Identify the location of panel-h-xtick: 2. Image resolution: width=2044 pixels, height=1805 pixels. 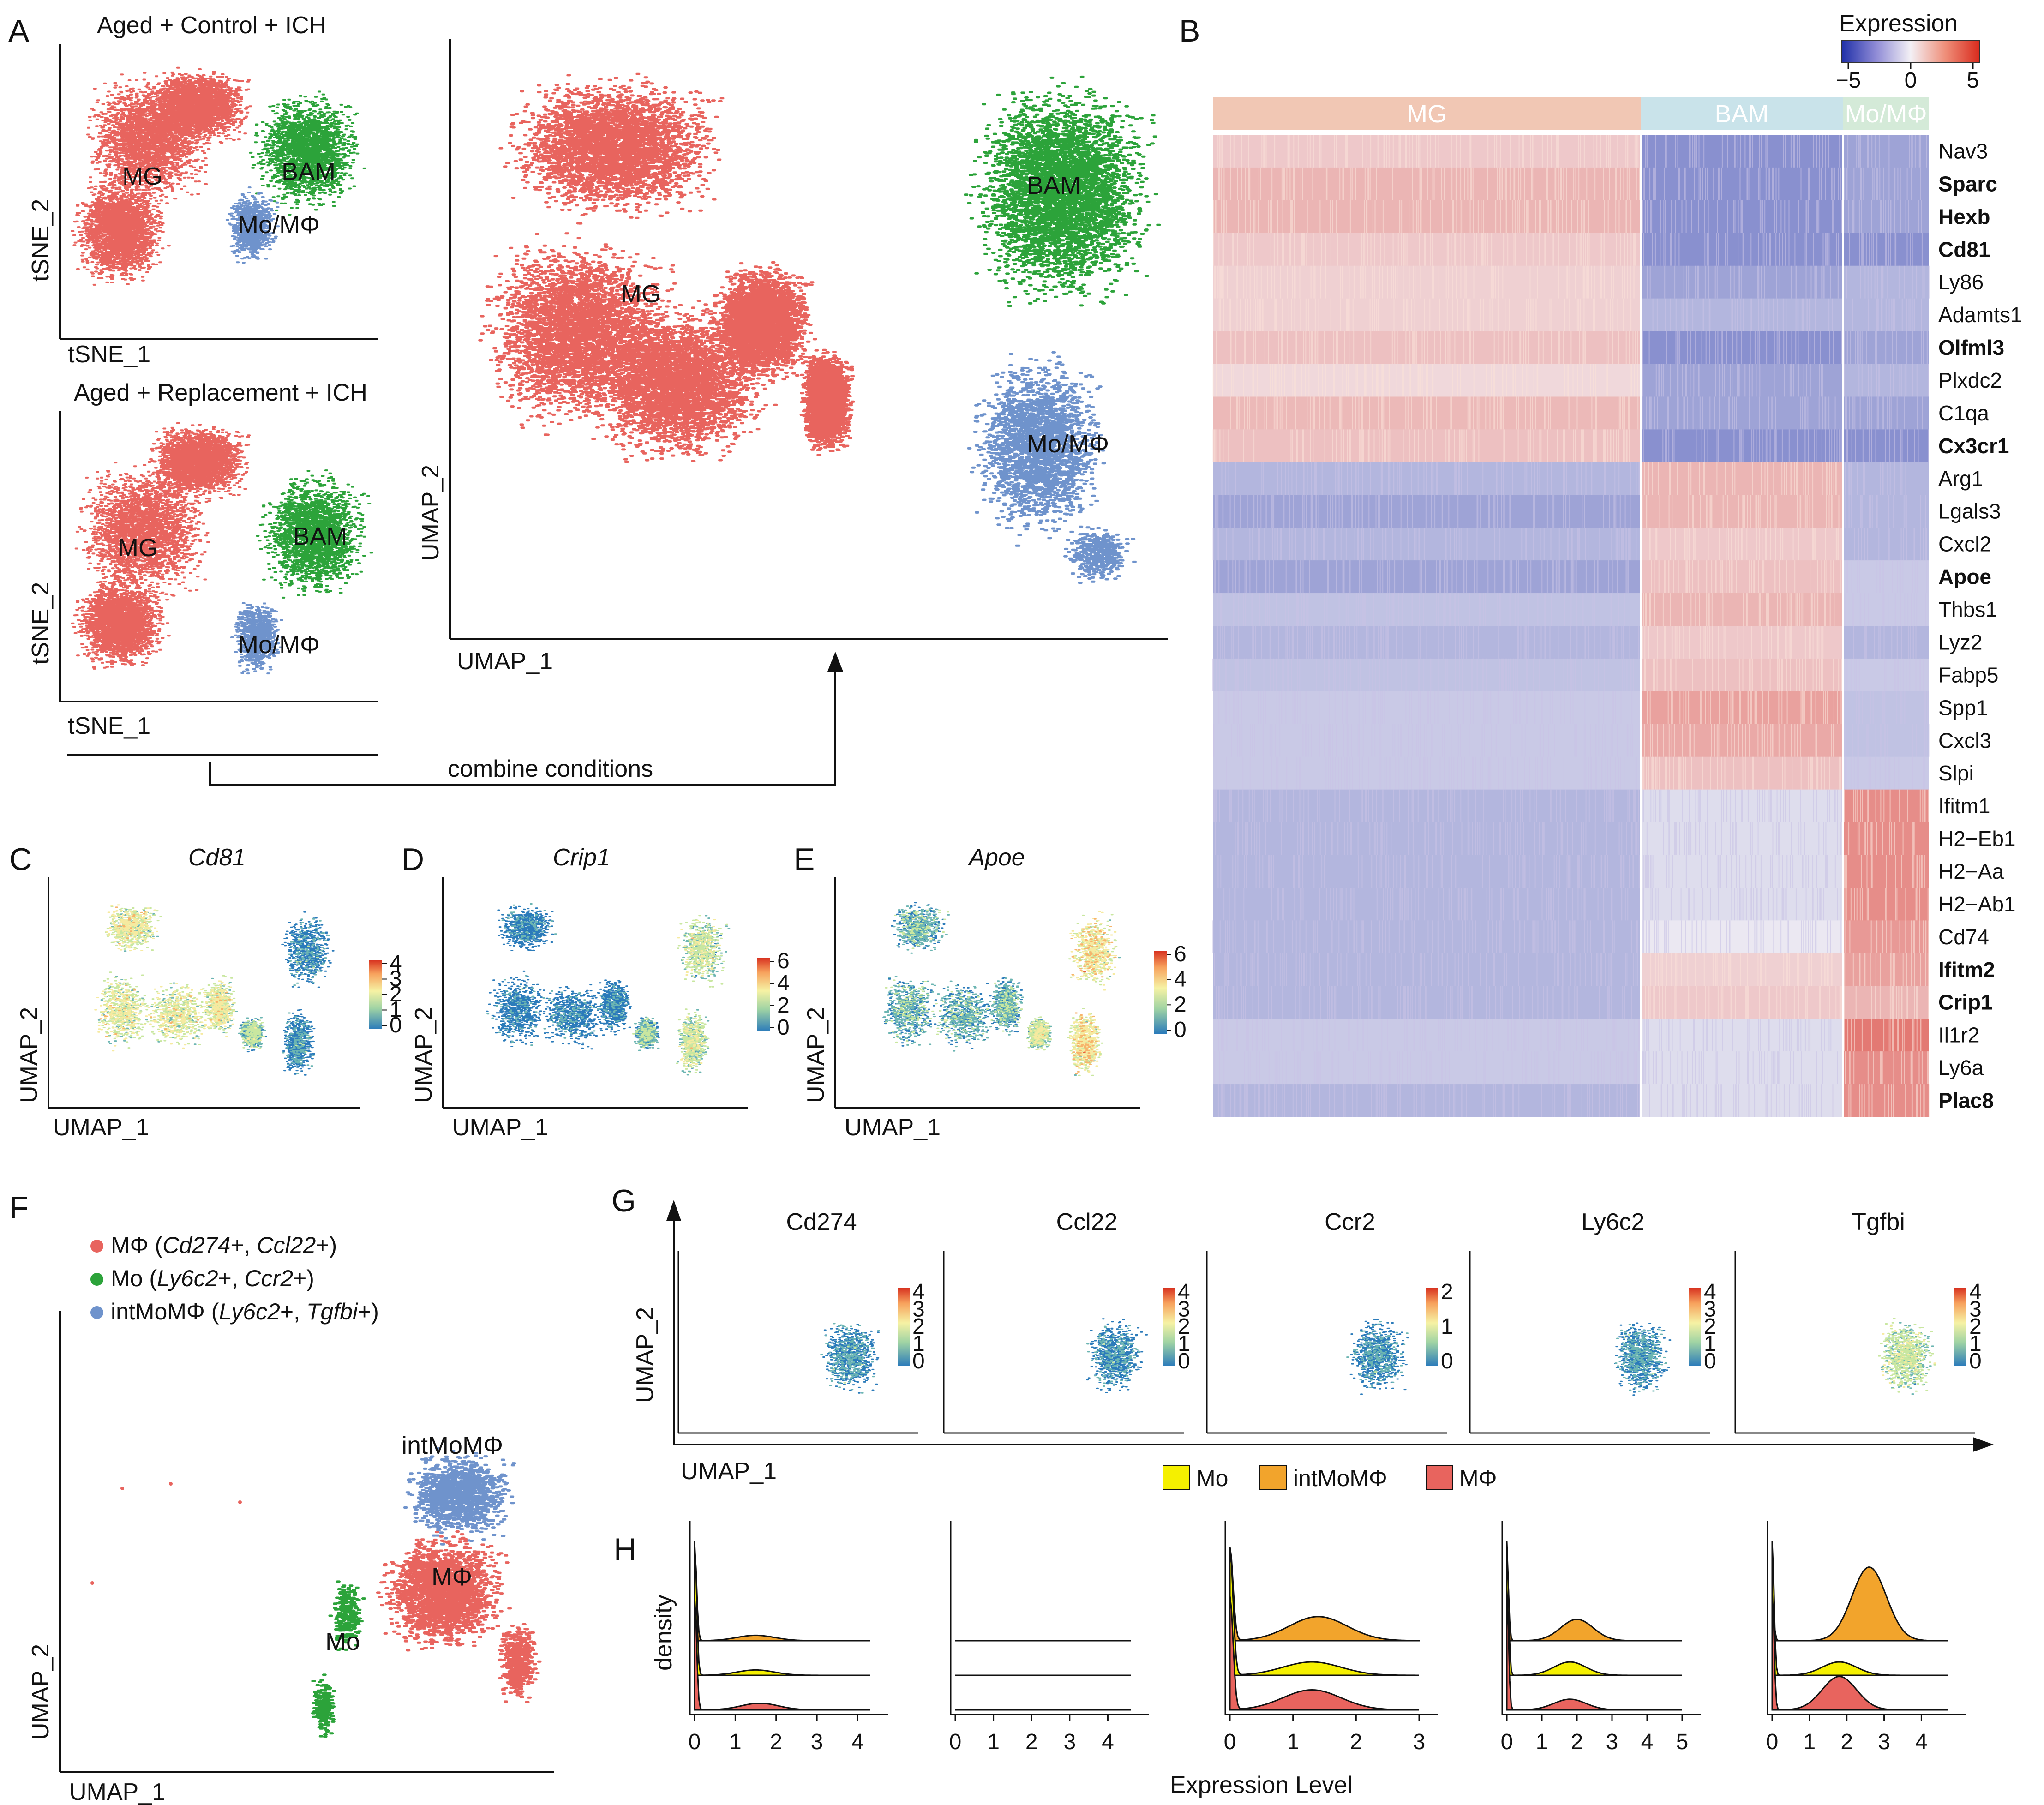
(1356, 1742).